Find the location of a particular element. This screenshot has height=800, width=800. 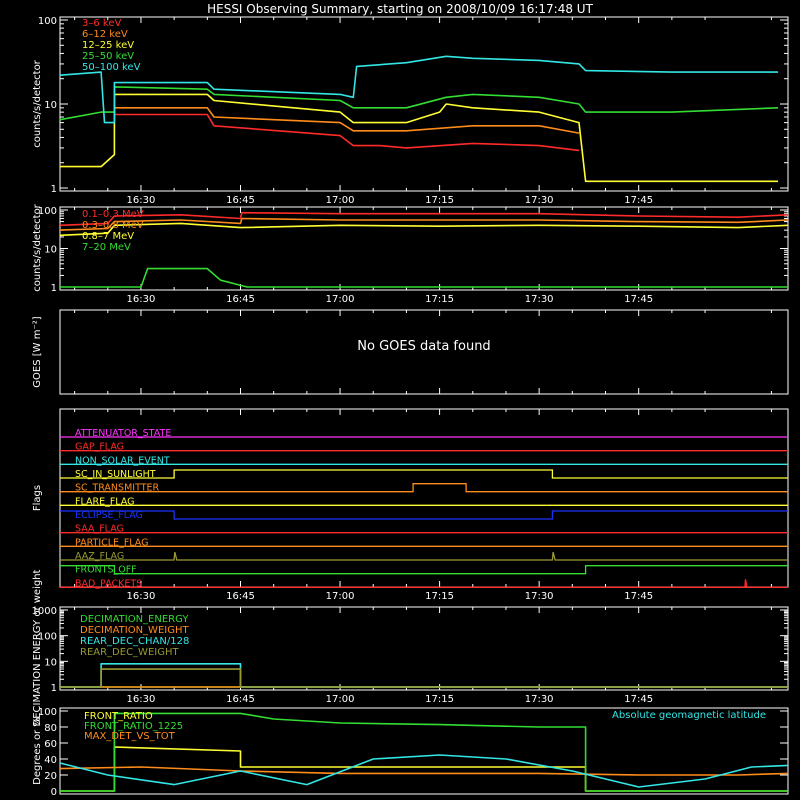

series-ratio is located at coordinates (424, 752).